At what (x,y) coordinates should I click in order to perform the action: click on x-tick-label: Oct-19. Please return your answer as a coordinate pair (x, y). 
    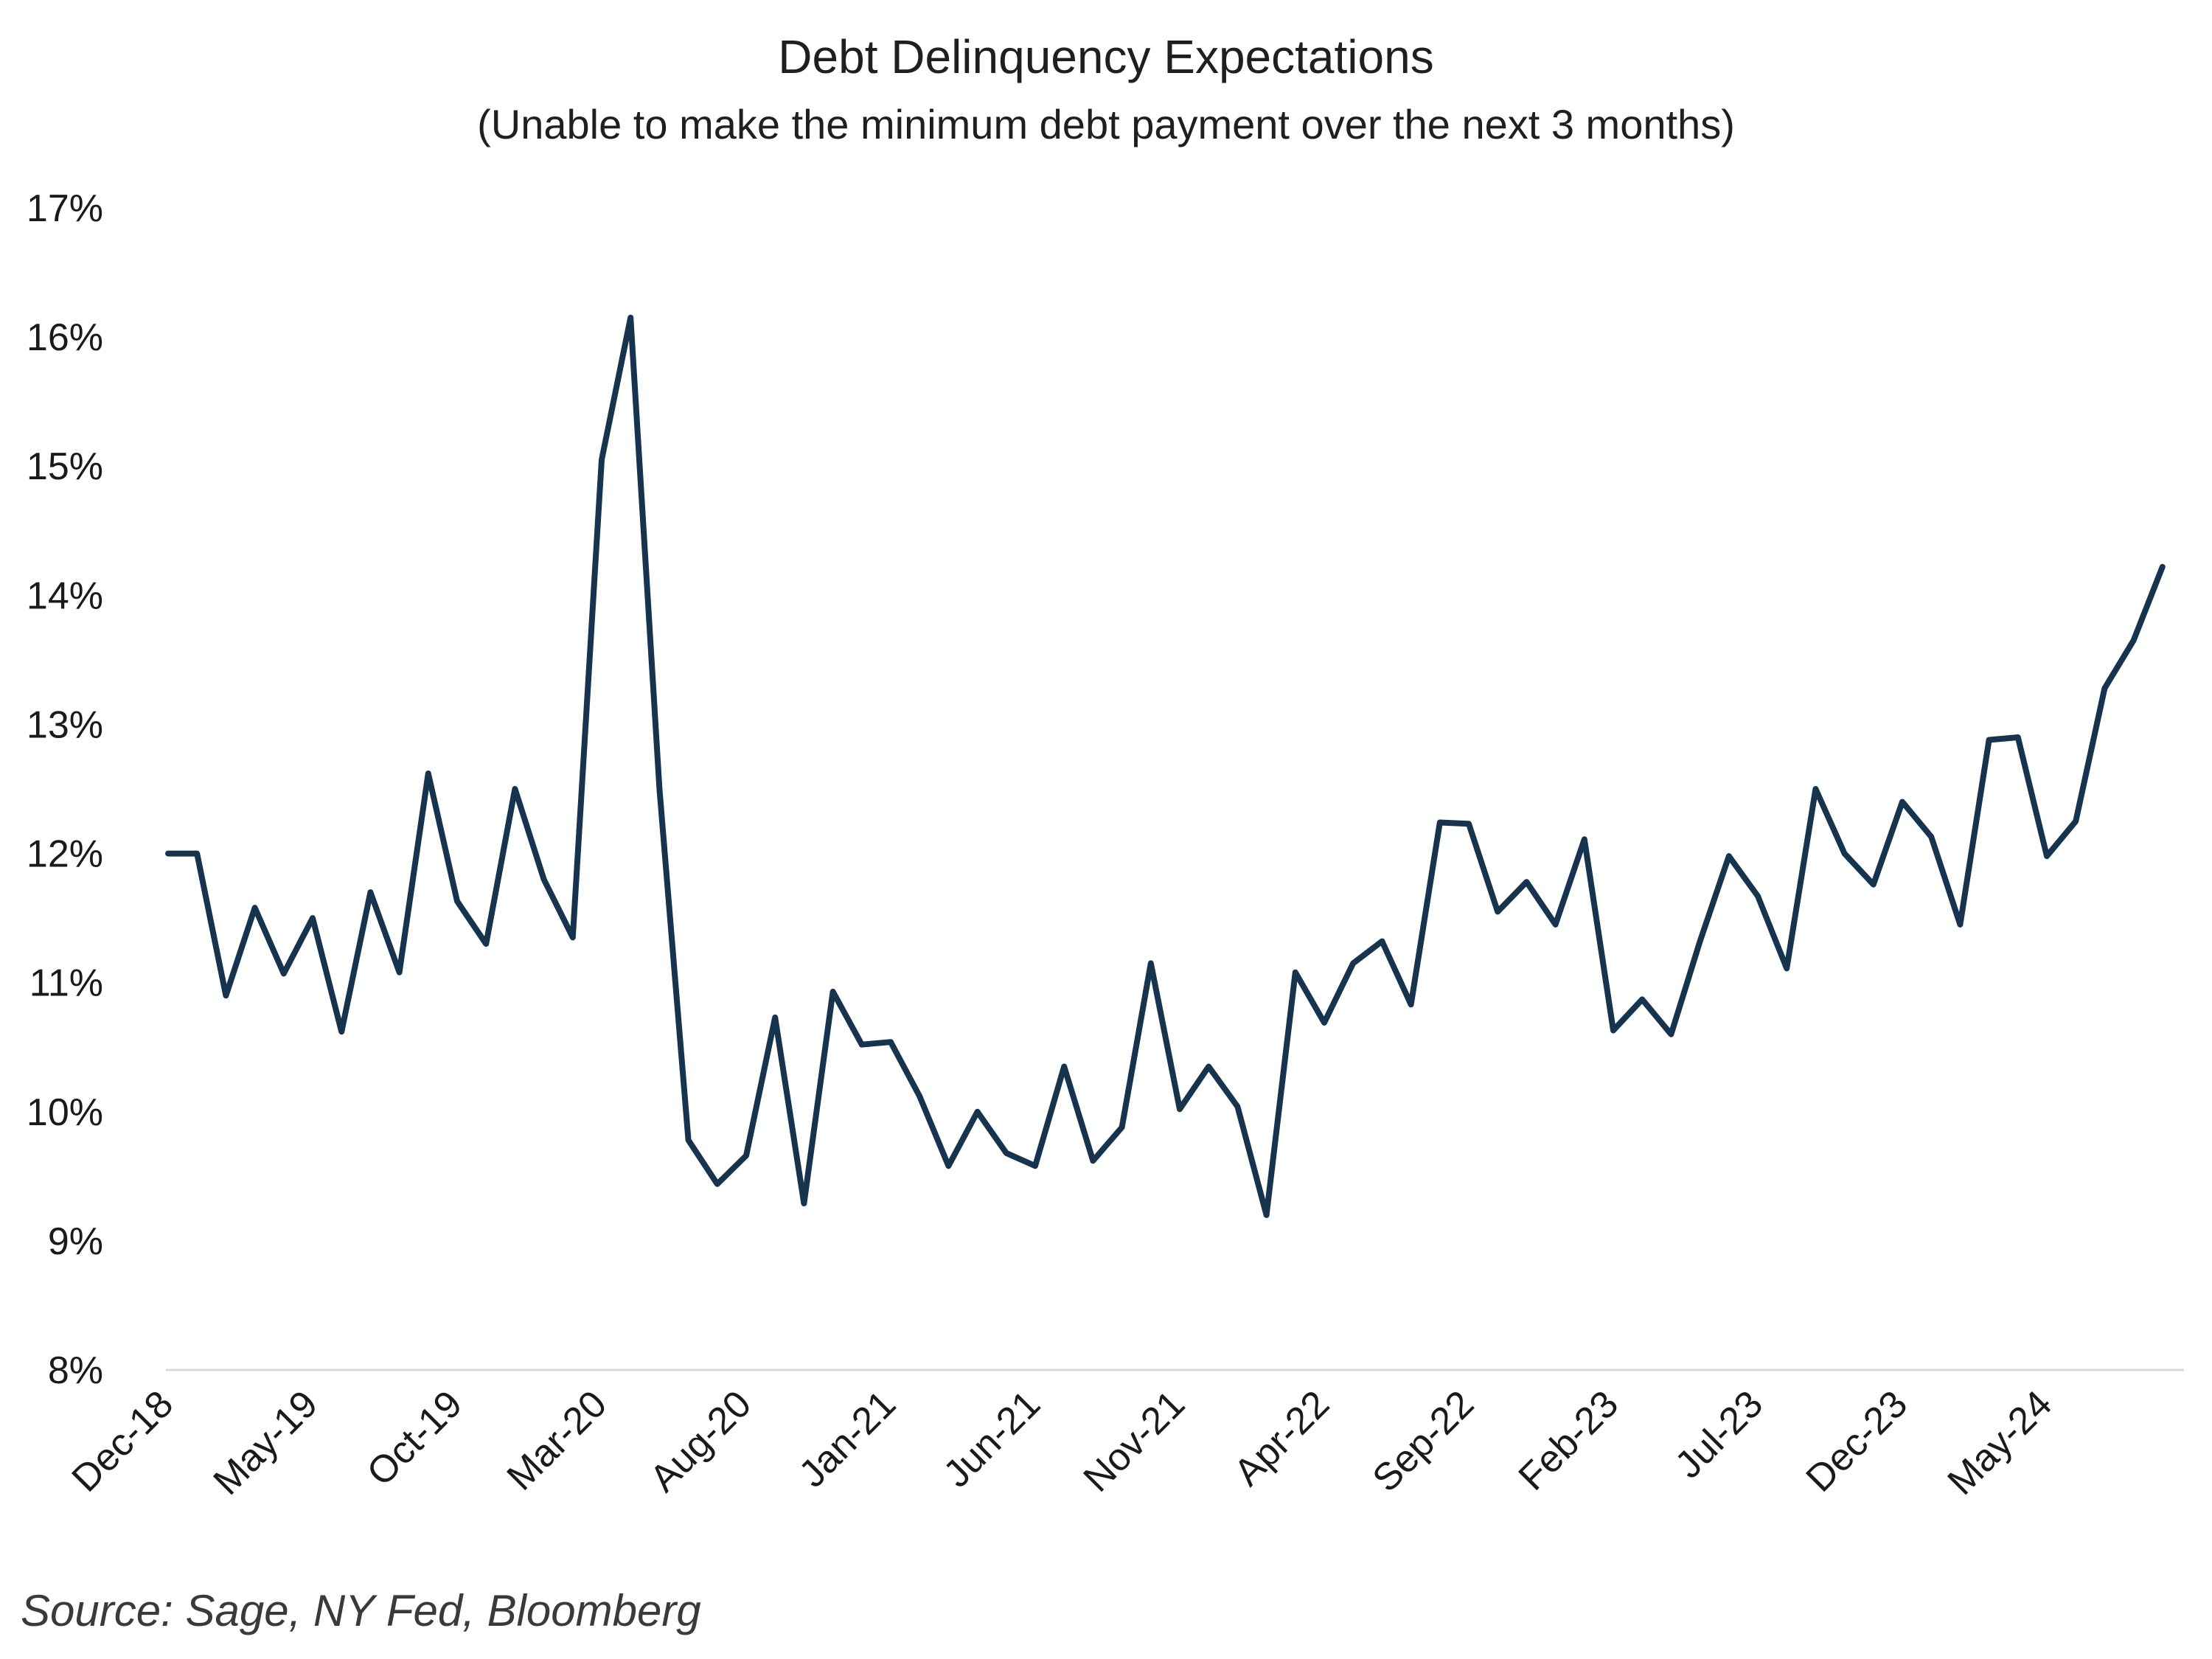
    Looking at the image, I should click on (414, 1438).